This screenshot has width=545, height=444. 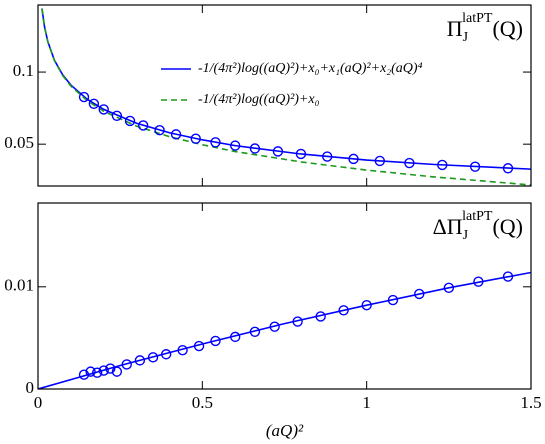 I want to click on legend-label: -1/(4π²)log((aQ)²)+x₀+x₁(aQ)²+x₂(aQ)⁴, so click(x=310, y=68).